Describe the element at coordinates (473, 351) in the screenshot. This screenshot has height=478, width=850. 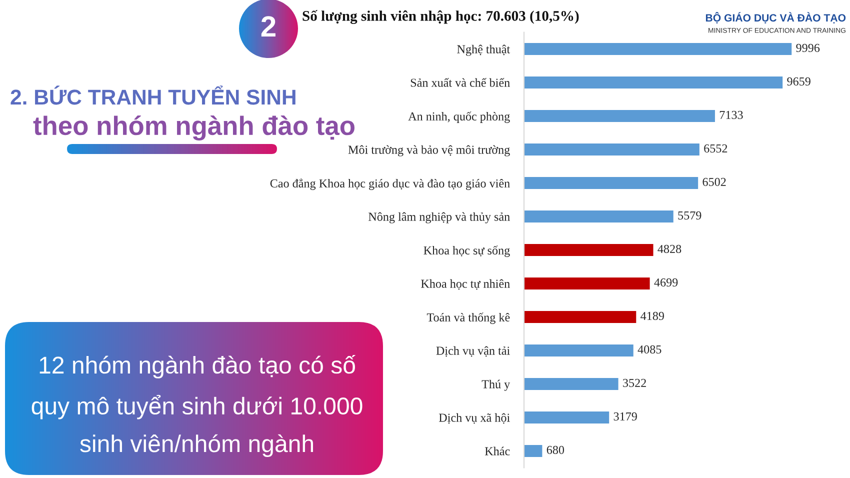
I see `y-tick-label: Dịch vụ vận tải` at that location.